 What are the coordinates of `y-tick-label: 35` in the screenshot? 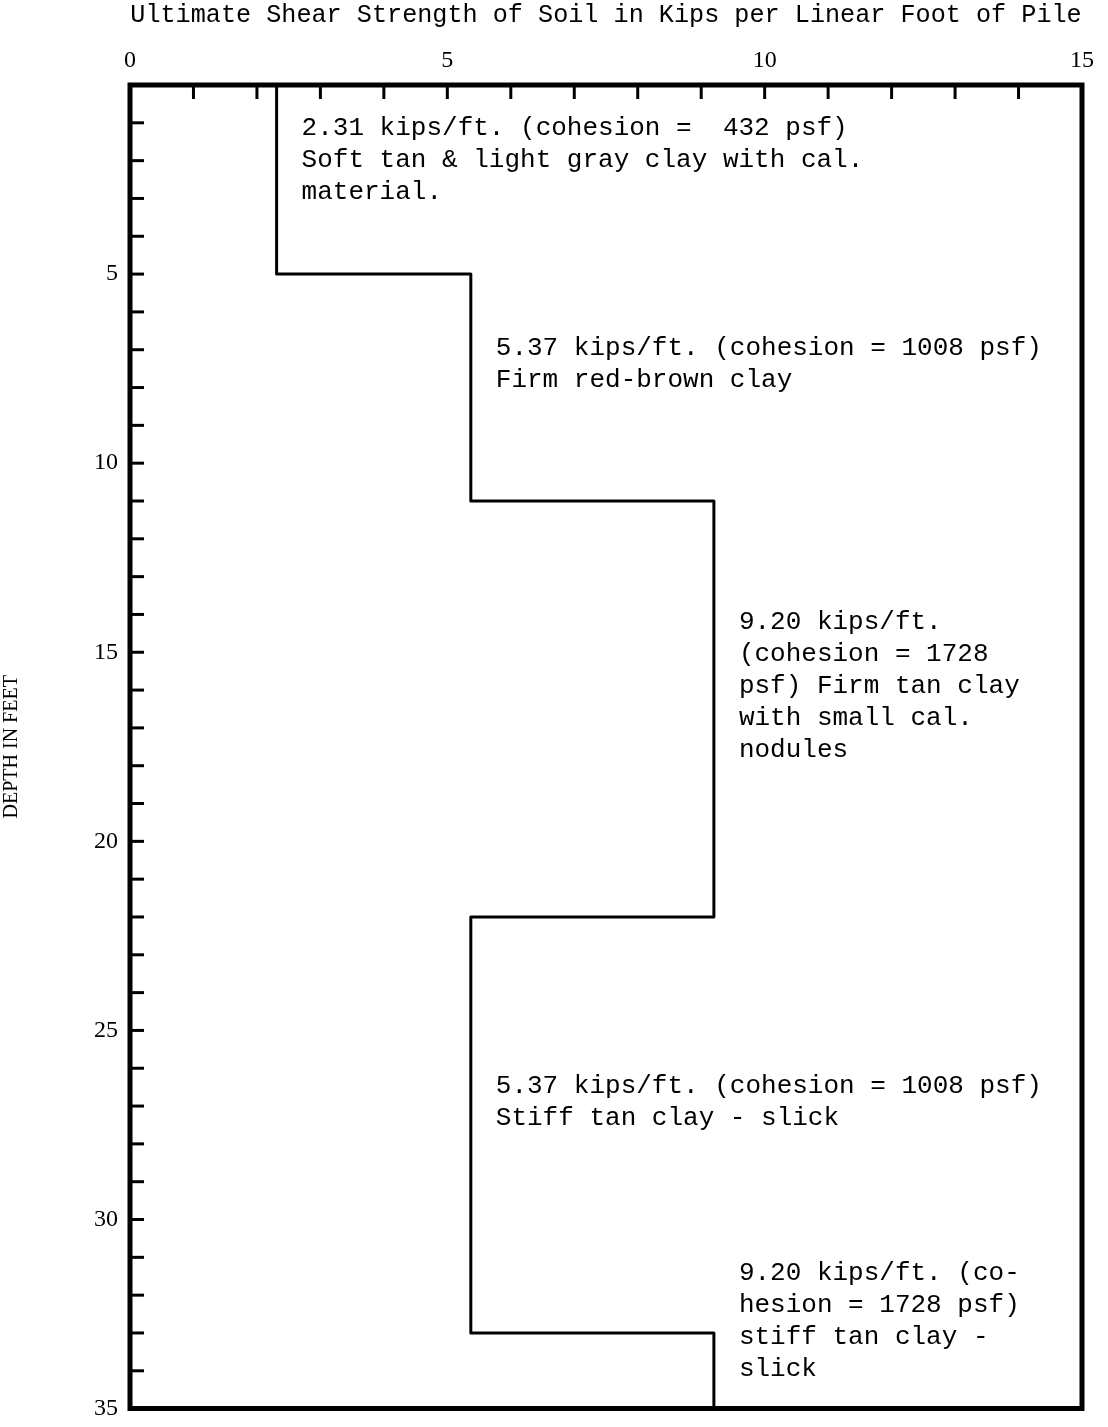 It's located at (106, 1406).